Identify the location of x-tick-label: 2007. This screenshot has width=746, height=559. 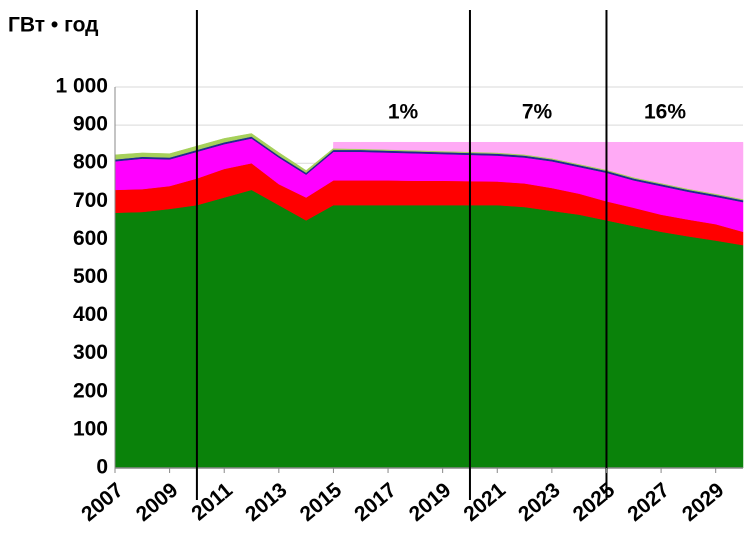
(102, 502).